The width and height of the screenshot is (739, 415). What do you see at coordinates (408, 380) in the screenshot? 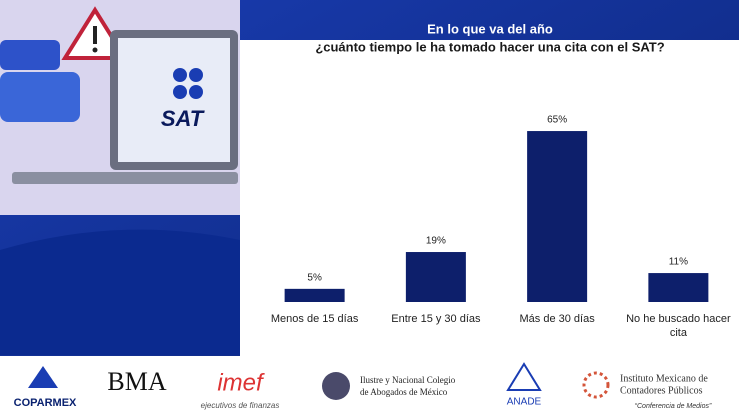
I see `logo-text: Ilustre y Nacional Colegio` at bounding box center [408, 380].